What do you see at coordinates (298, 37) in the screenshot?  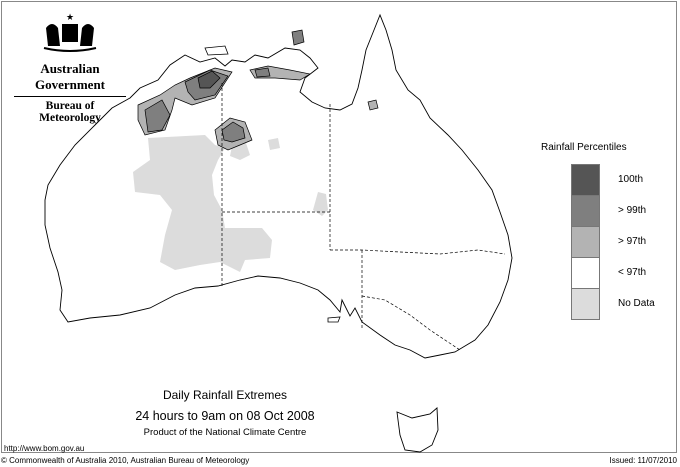 I see `above-99th-region-capeyork` at bounding box center [298, 37].